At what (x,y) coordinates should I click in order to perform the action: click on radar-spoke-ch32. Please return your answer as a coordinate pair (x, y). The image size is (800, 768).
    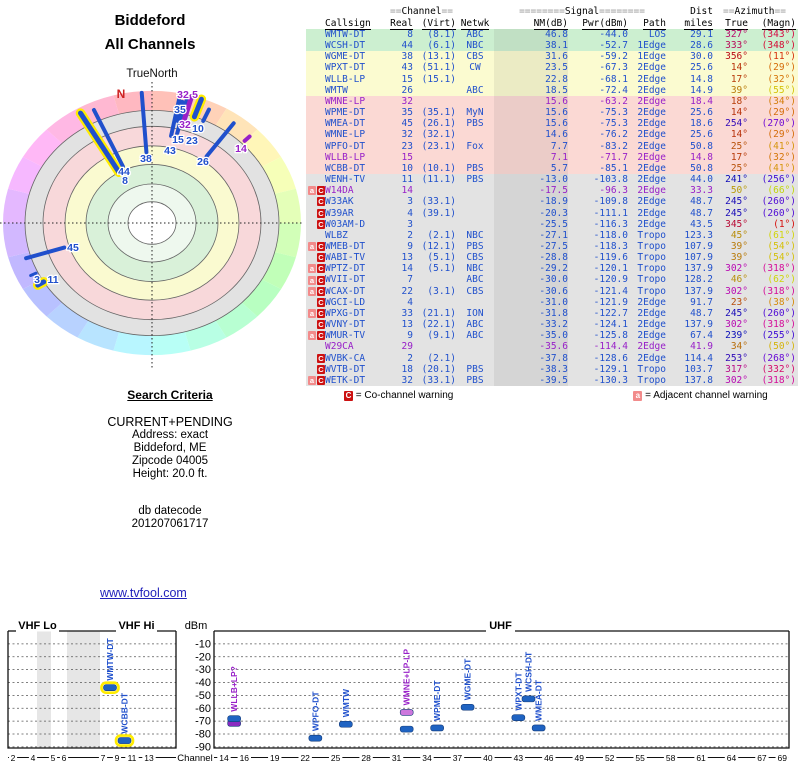
    Looking at the image, I should click on (187, 109).